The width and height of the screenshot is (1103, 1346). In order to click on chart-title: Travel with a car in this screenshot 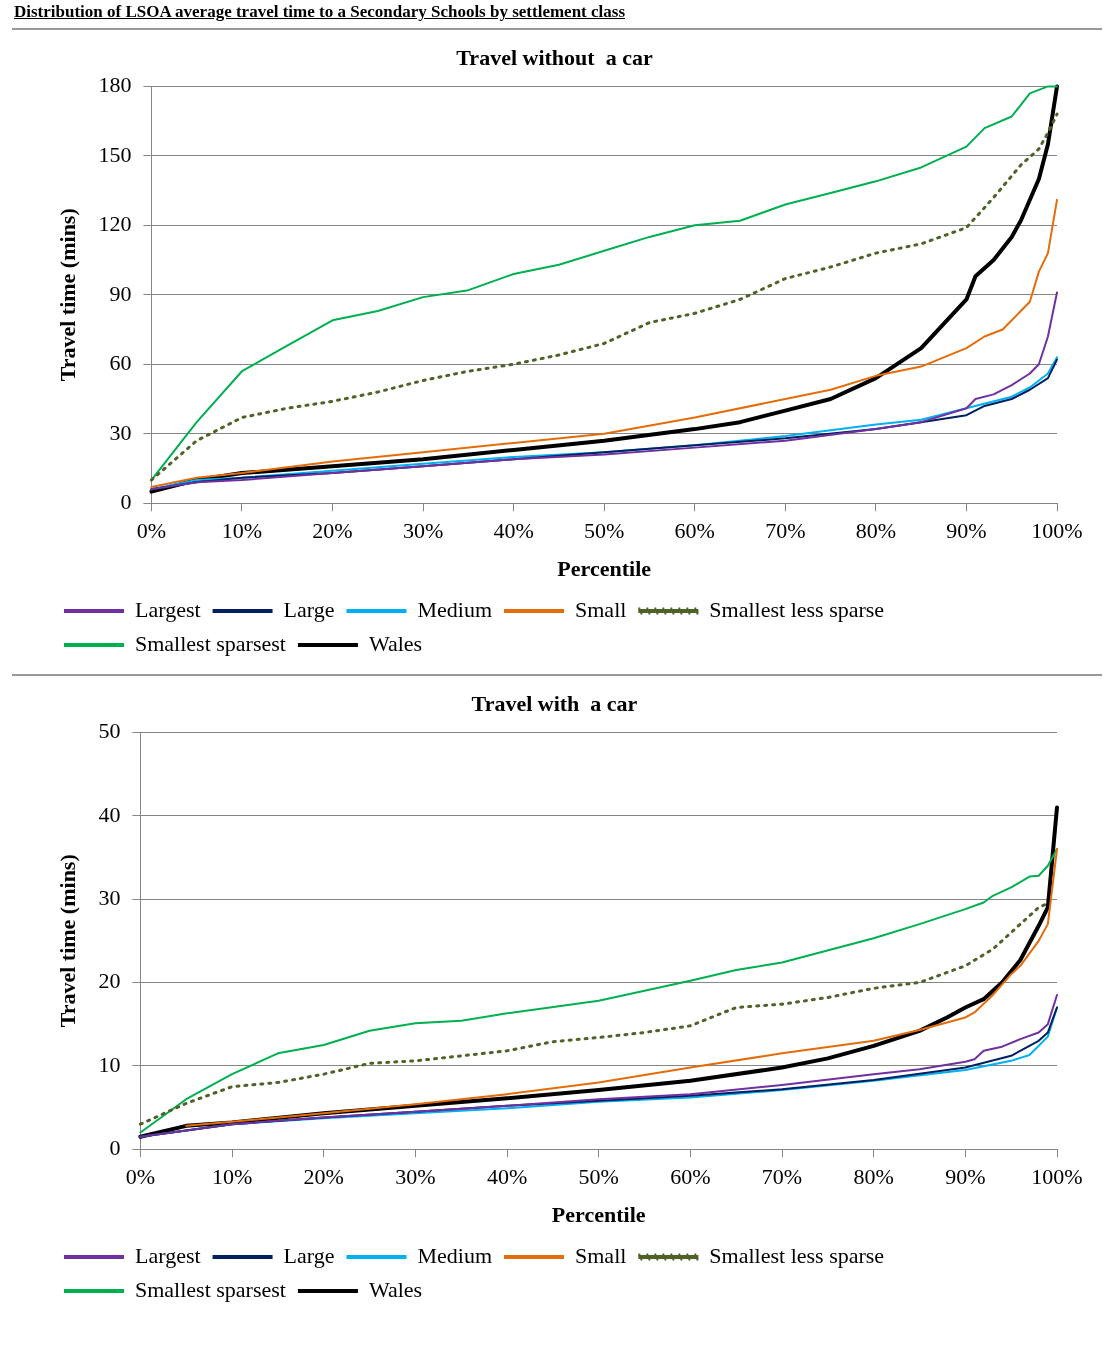, I will do `click(554, 703)`.